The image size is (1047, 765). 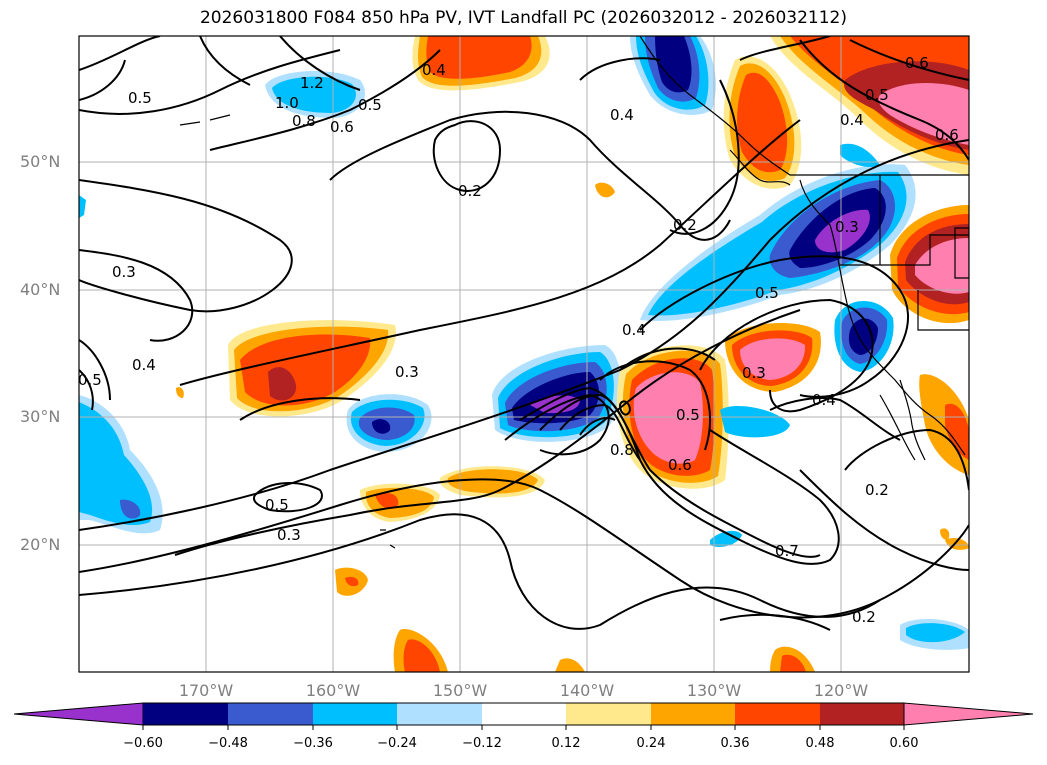 What do you see at coordinates (904, 743) in the screenshot?
I see `colorbar-tick-label: 0.60` at bounding box center [904, 743].